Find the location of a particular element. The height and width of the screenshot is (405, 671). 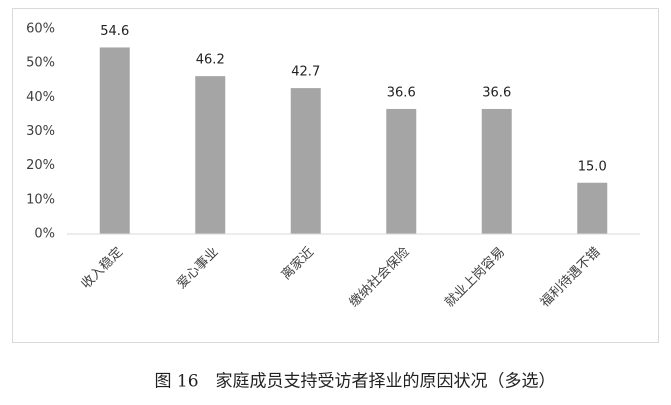

y-tick-label: 40% is located at coordinates (40, 97).